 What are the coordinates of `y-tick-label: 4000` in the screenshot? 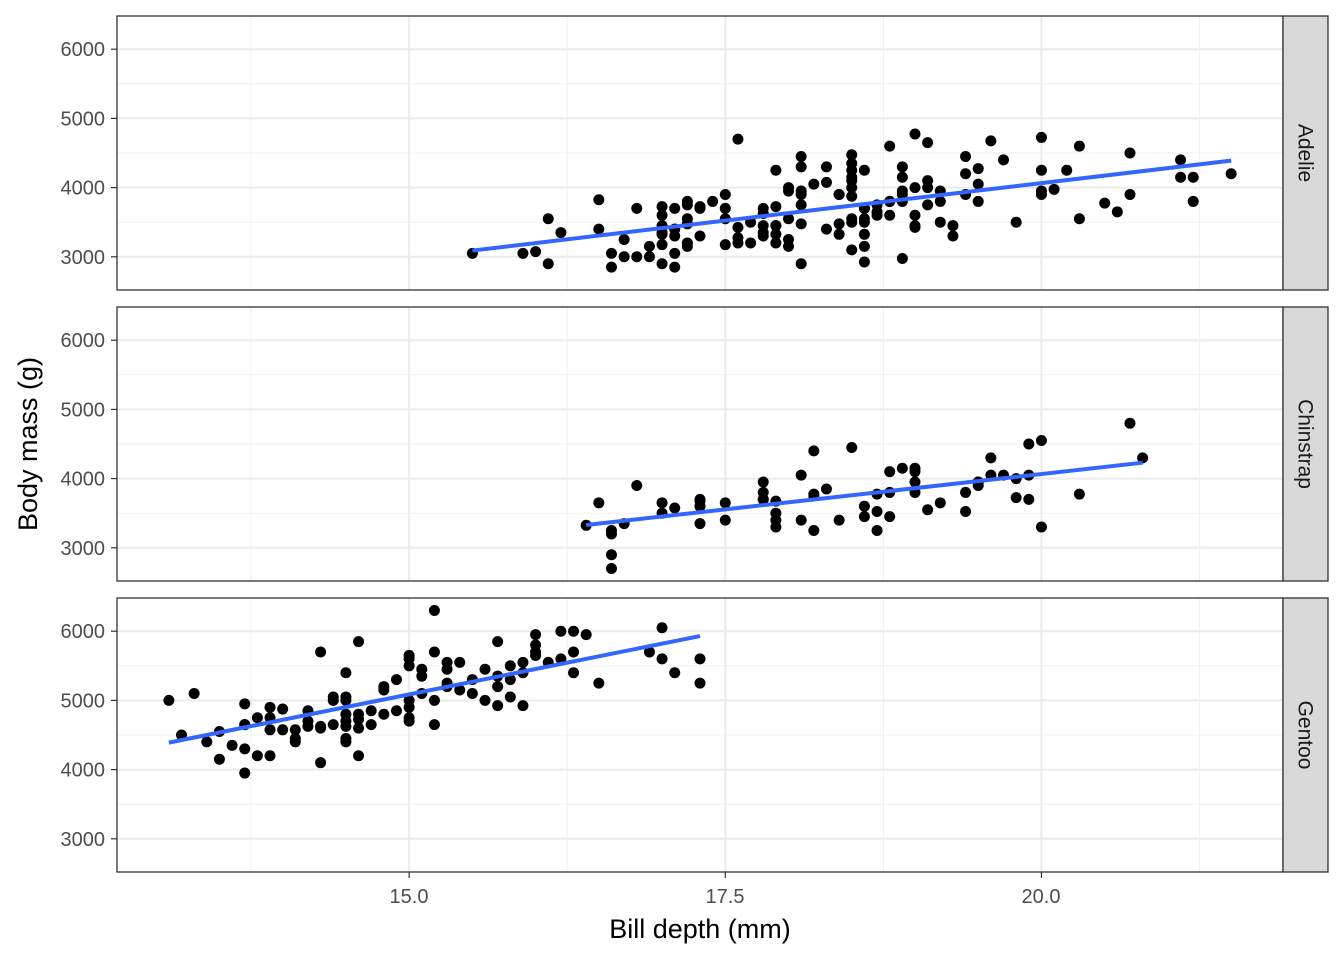 It's located at (83, 771).